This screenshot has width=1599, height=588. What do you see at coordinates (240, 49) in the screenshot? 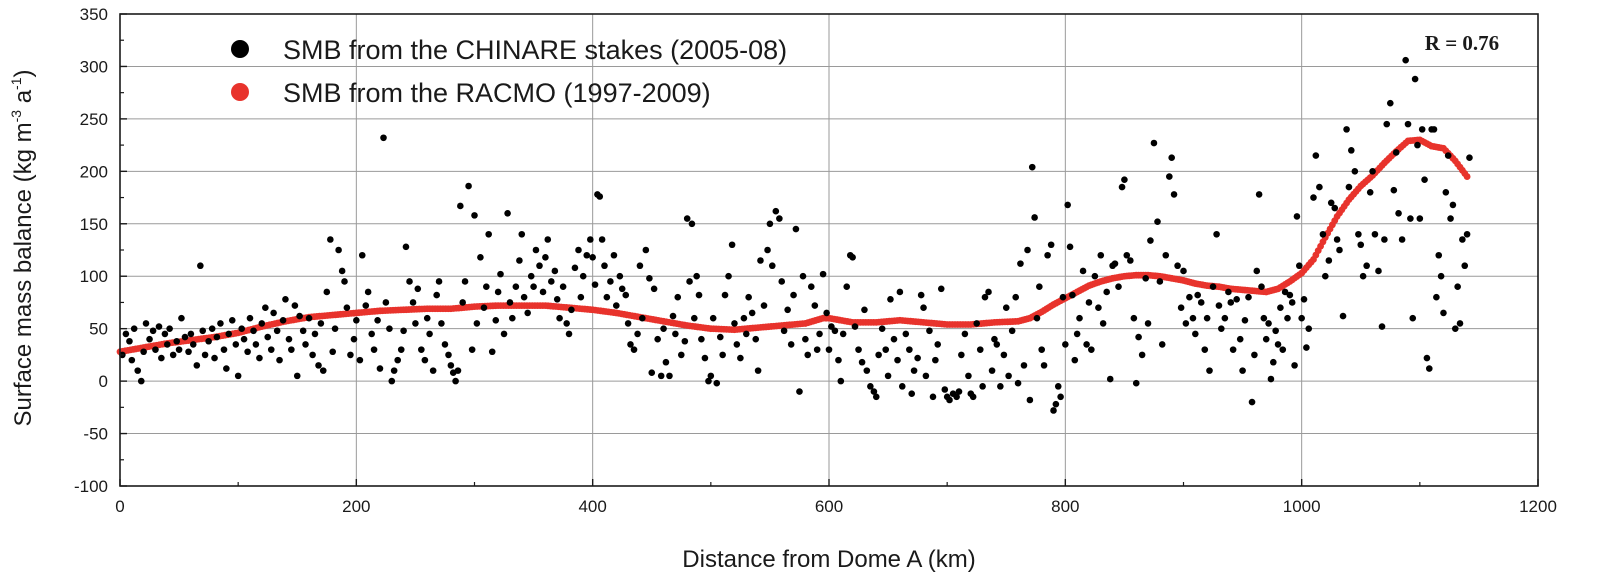
I see `legend-marker-chinare` at bounding box center [240, 49].